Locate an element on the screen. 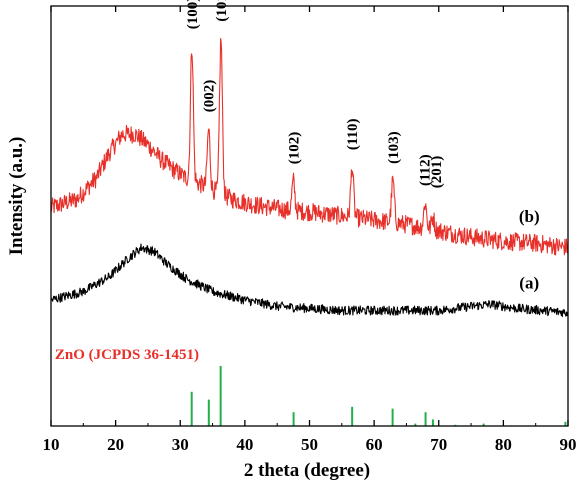  peak-label-101: (101) is located at coordinates (222, 11).